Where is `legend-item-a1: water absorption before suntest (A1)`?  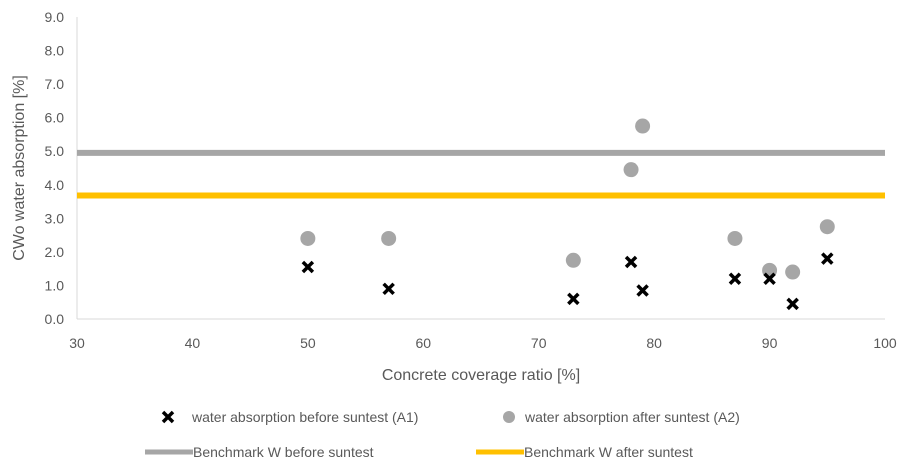
legend-item-a1: water absorption before suntest (A1) is located at coordinates (289, 417).